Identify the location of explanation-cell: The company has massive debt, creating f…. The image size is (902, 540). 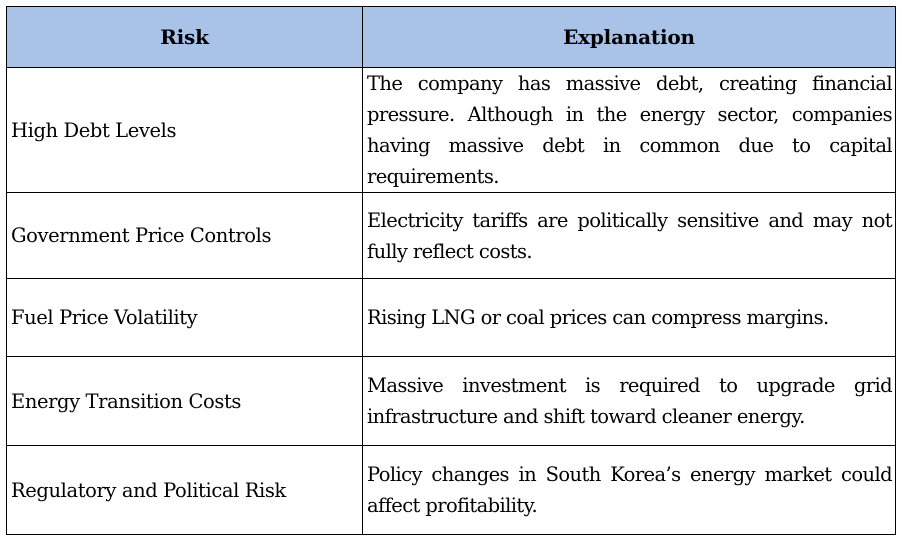
(629, 130).